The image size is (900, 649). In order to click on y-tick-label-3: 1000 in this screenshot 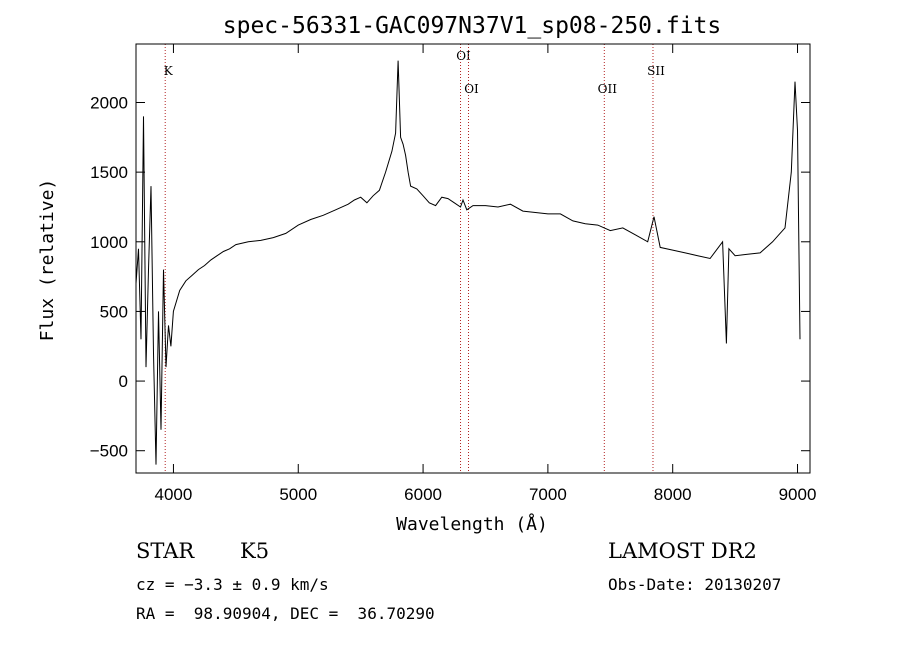, I will do `click(109, 242)`.